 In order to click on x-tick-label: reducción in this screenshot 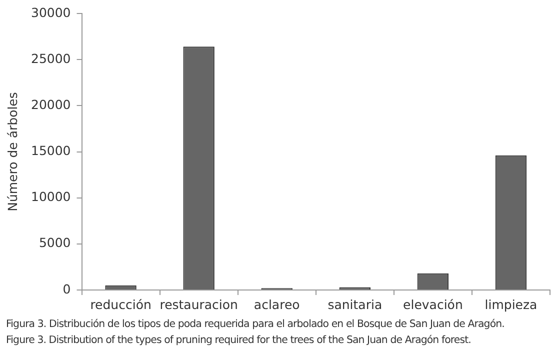, I will do `click(121, 304)`.